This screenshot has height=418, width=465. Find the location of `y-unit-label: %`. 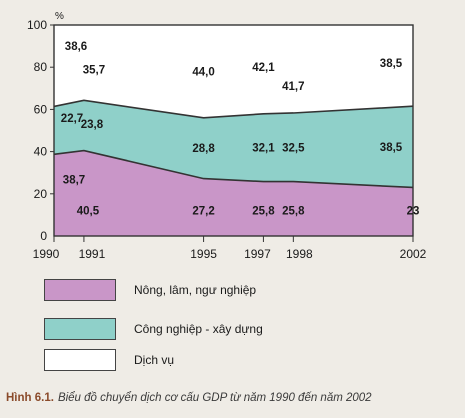

y-unit-label: % is located at coordinates (59, 16).